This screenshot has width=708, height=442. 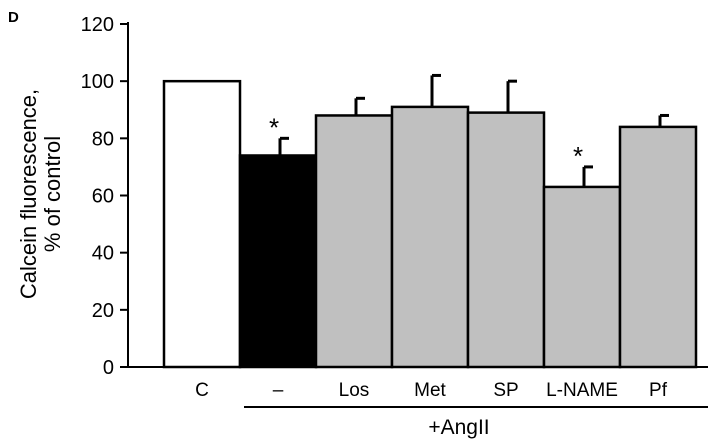 I want to click on y-axis-label-line-1: Calcein fluorescence,, so click(x=28, y=194).